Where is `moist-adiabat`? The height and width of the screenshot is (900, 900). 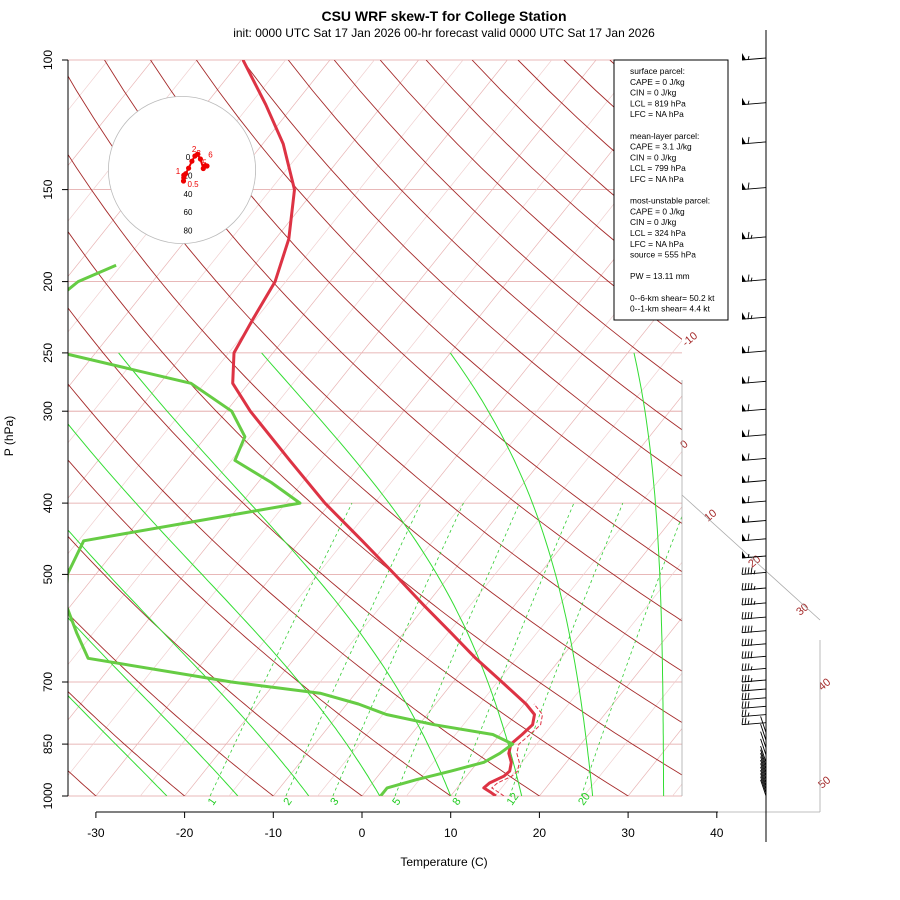 moist-adiabat is located at coordinates (392, 574).